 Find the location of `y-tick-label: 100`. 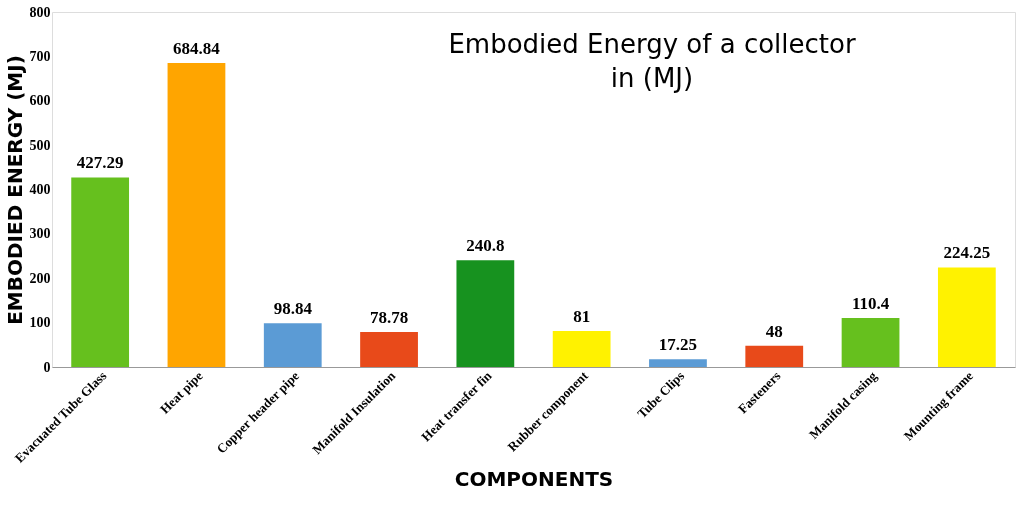

y-tick-label: 100 is located at coordinates (40, 323).